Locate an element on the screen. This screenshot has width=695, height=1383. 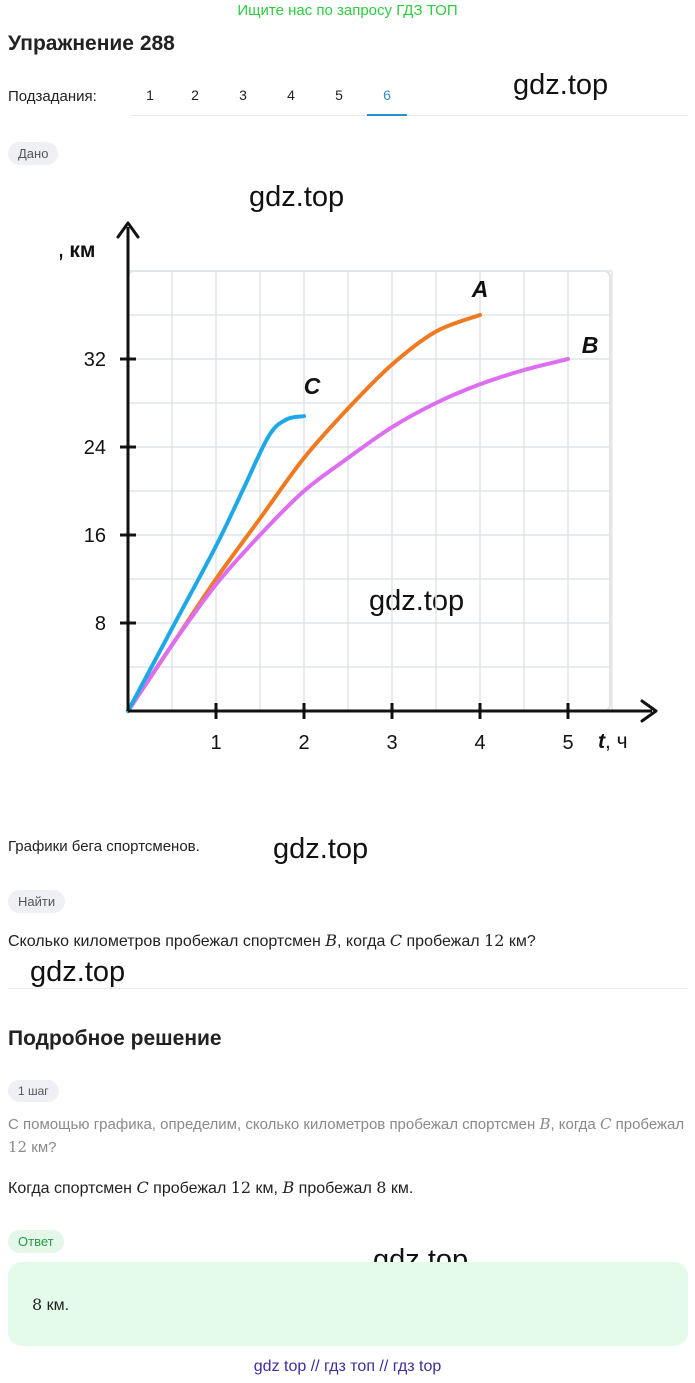
solution-title: Подробное решение is located at coordinates (115, 1038).